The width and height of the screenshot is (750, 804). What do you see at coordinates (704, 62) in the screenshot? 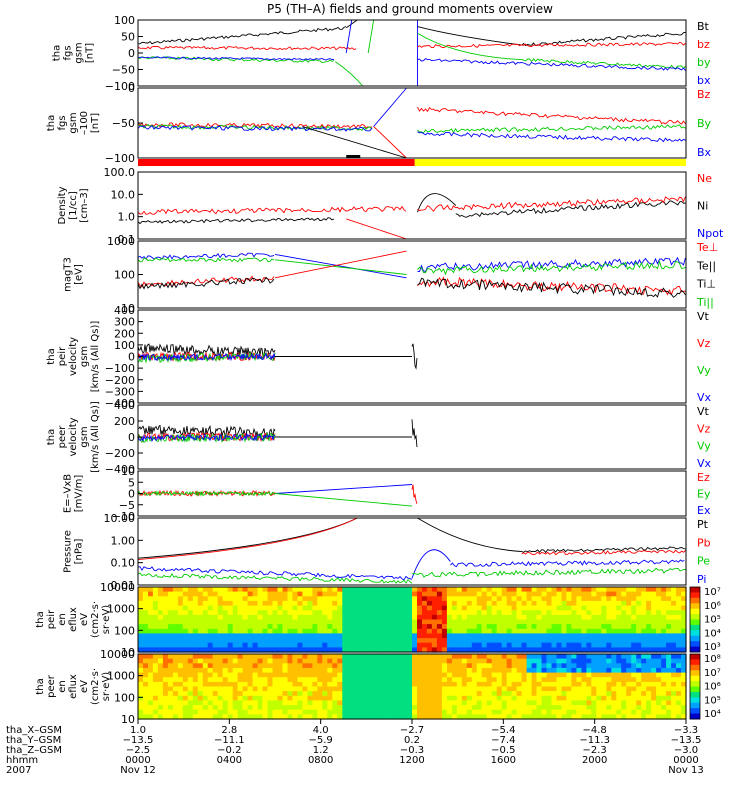
I see `legend-by: by` at bounding box center [704, 62].